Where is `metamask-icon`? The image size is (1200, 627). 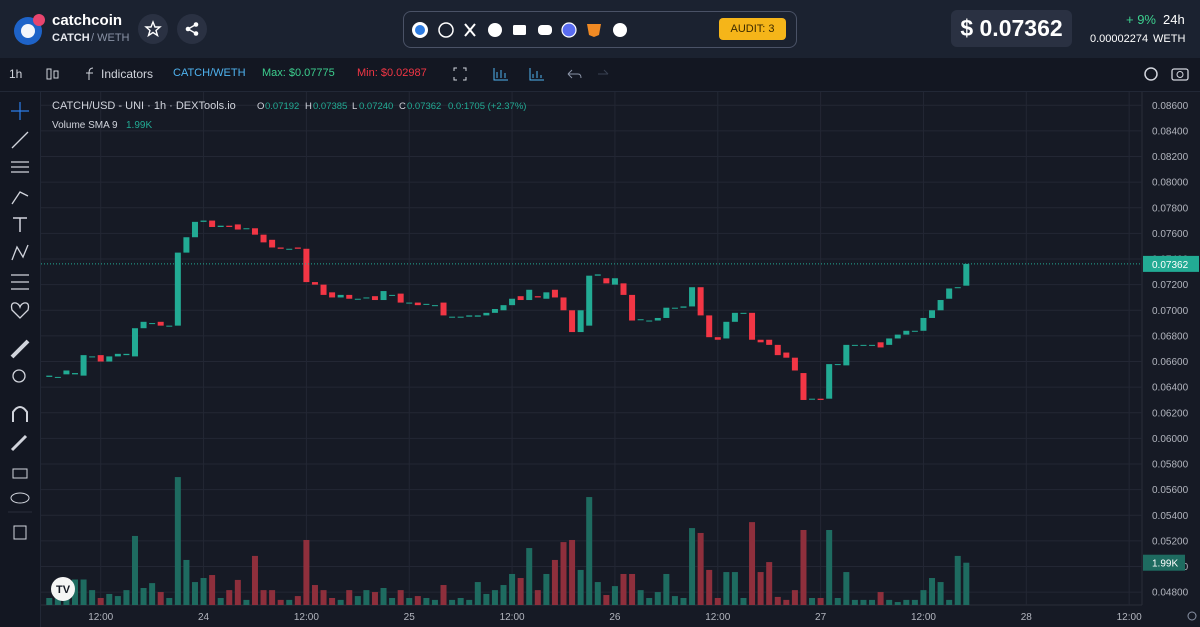
metamask-icon is located at coordinates (594, 30).